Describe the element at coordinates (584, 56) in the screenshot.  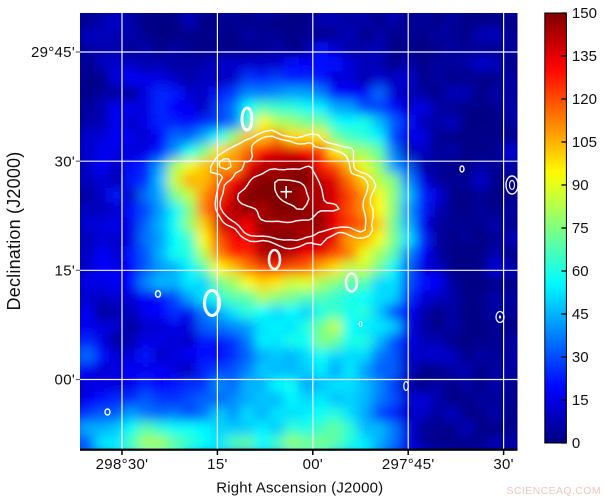
I see `svg-text: 135` at that location.